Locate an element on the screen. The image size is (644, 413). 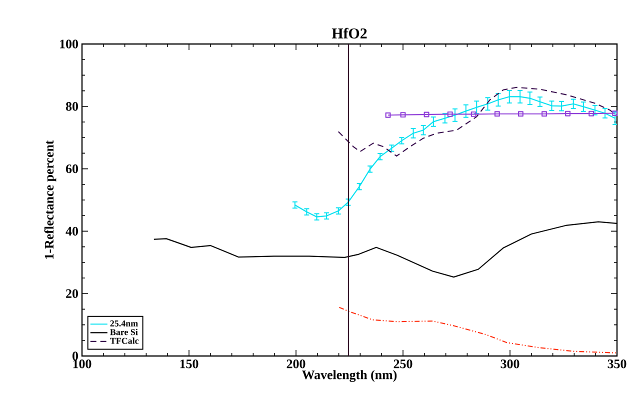
x-tick-label: 350 is located at coordinates (617, 364).